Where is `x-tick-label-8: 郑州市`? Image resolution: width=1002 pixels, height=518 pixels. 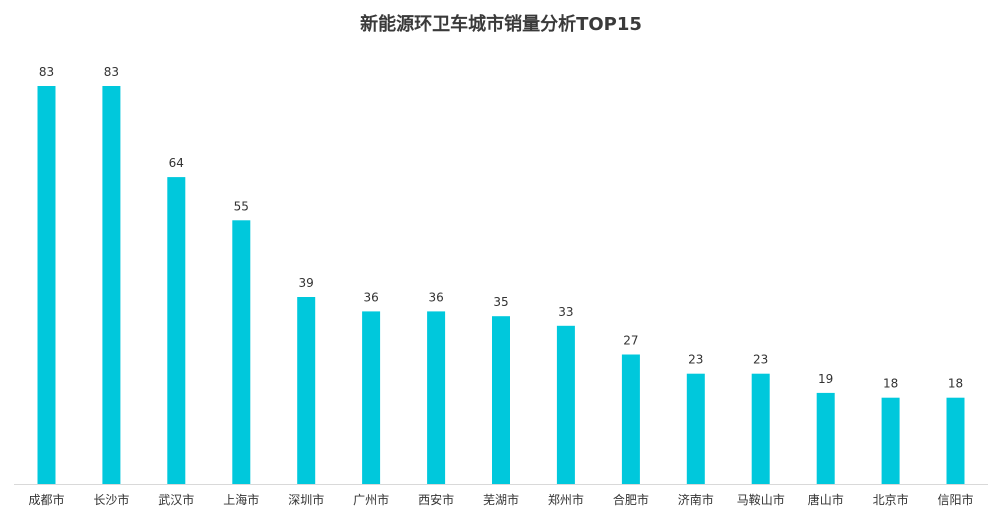 x-tick-label-8: 郑州市 is located at coordinates (566, 499).